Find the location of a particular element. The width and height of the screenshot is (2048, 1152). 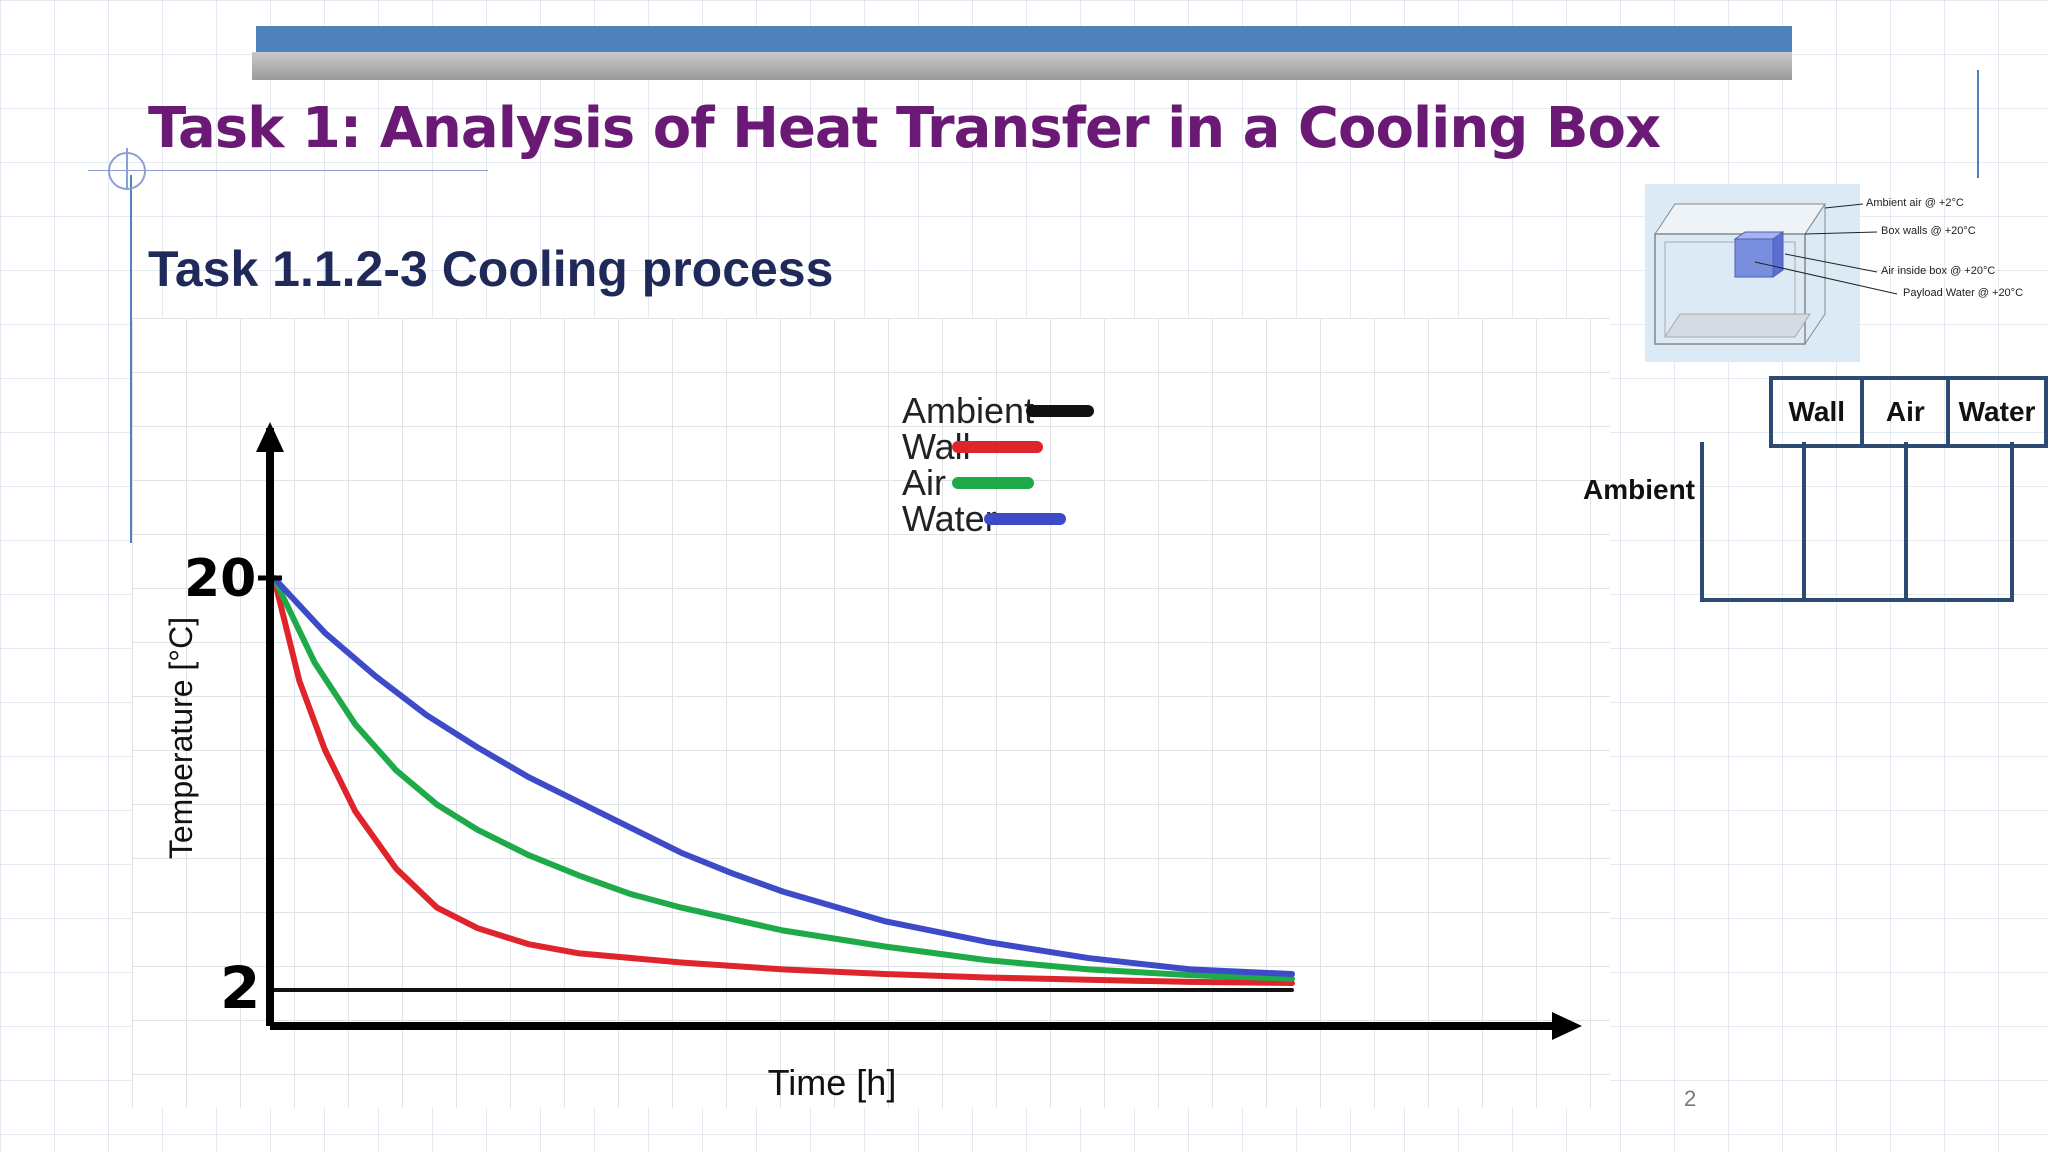

page-number: 2 is located at coordinates (1690, 1098).